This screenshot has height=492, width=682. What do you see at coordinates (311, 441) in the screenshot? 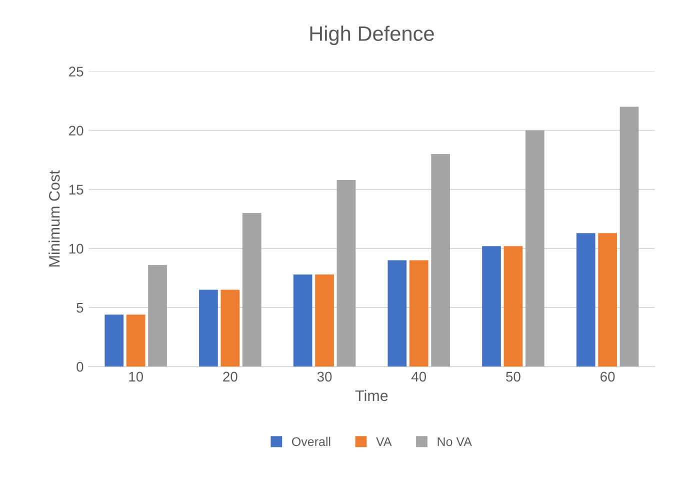
I see `legend-label: Overall` at bounding box center [311, 441].